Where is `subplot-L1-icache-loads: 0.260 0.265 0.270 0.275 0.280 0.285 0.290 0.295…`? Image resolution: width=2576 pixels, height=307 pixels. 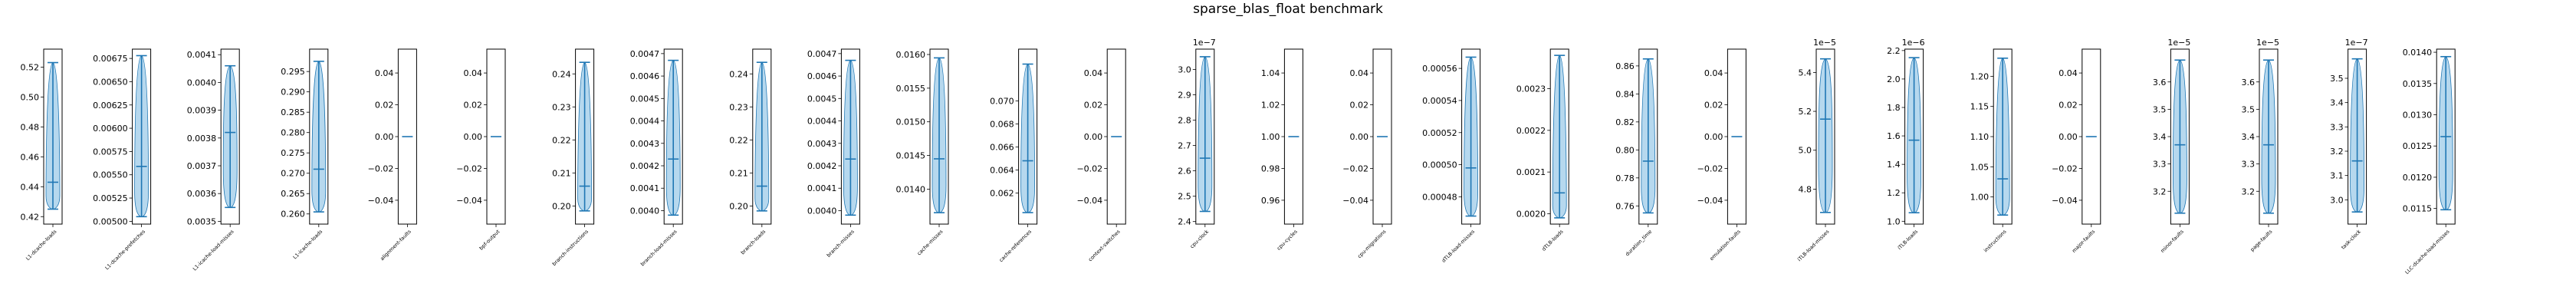
subplot-L1-icache-loads: 0.260 0.265 0.270 0.275 0.280 0.285 0.290 0.295… is located at coordinates (305, 154).